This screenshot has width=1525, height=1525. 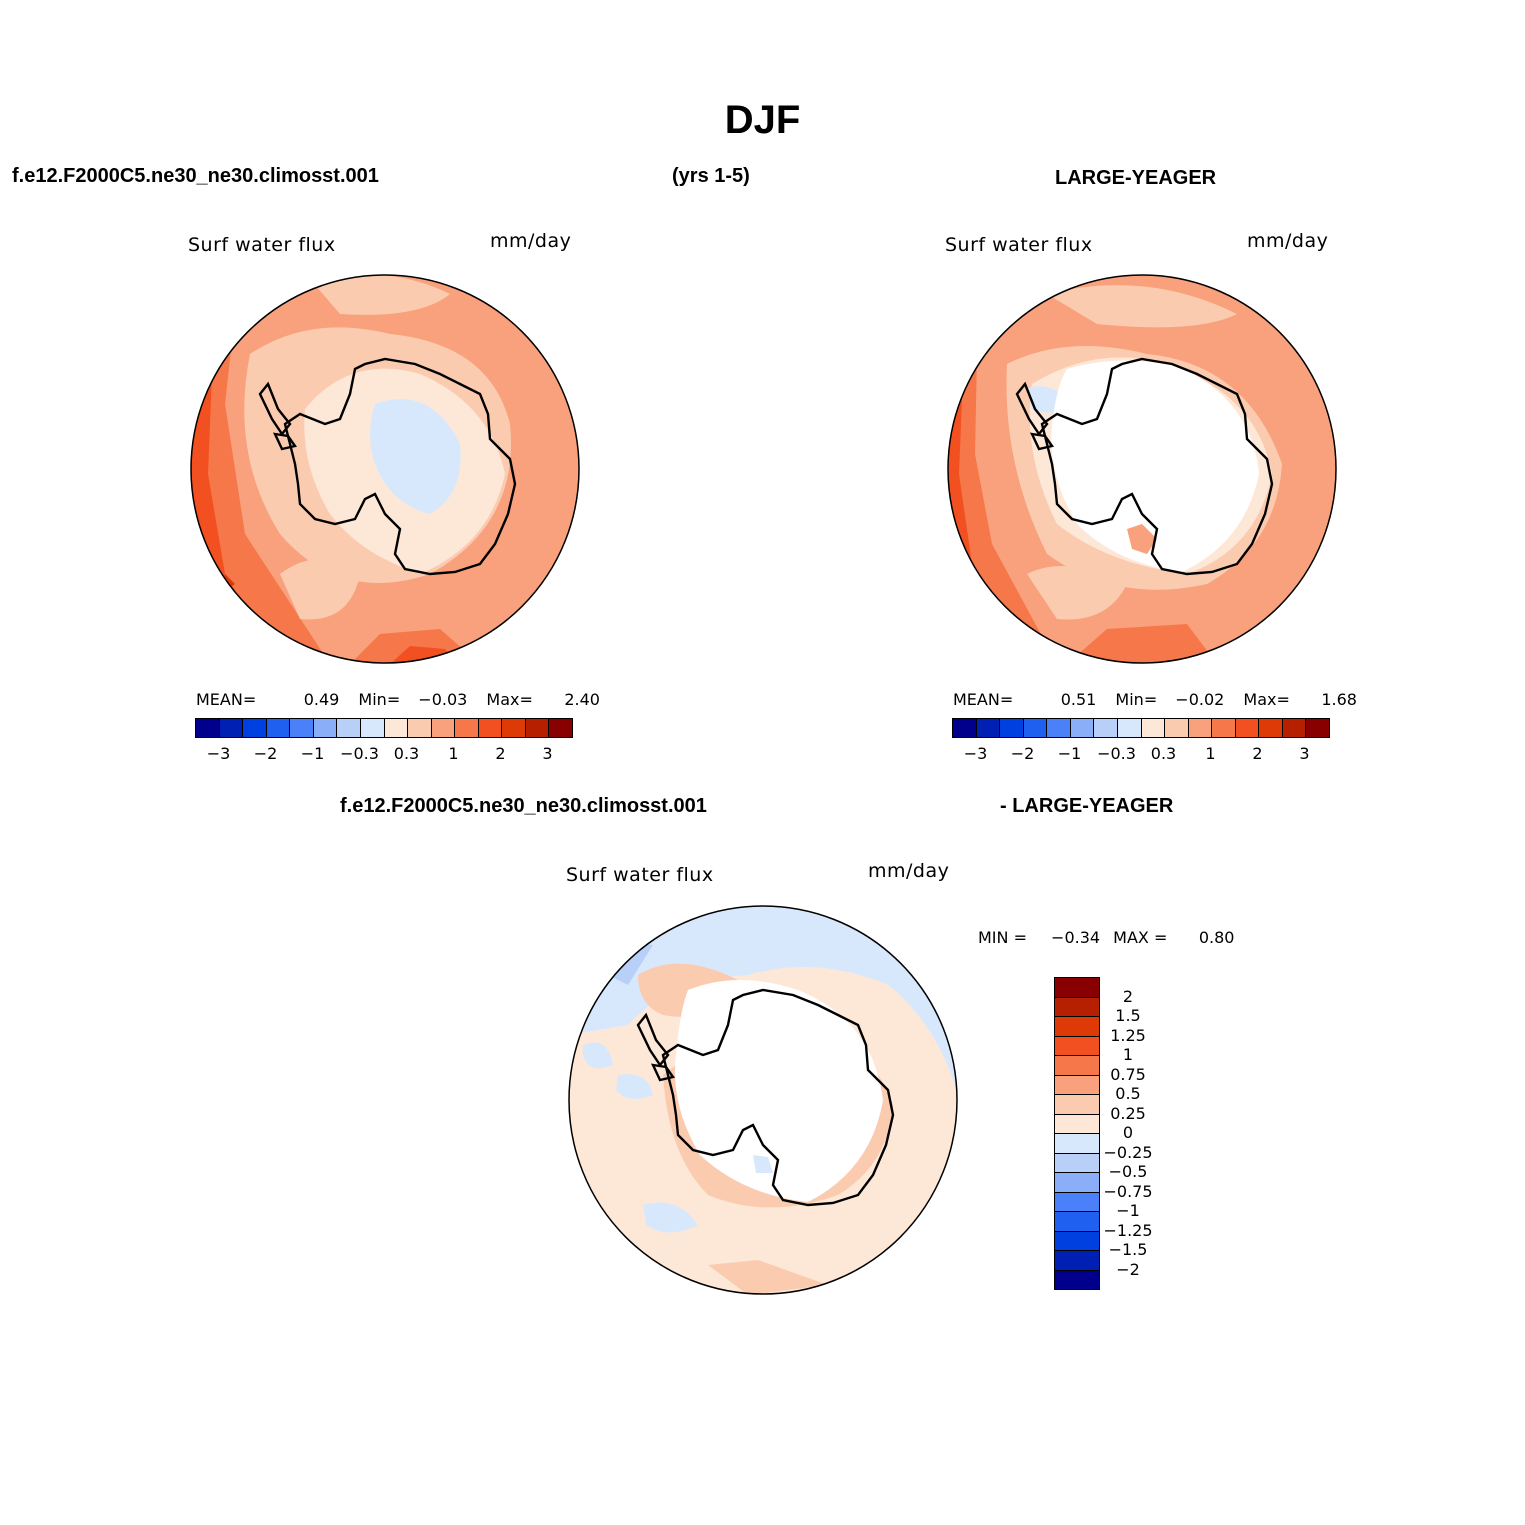 What do you see at coordinates (1128, 1152) in the screenshot?
I see `colorbar-tick-label: −0.25` at bounding box center [1128, 1152].